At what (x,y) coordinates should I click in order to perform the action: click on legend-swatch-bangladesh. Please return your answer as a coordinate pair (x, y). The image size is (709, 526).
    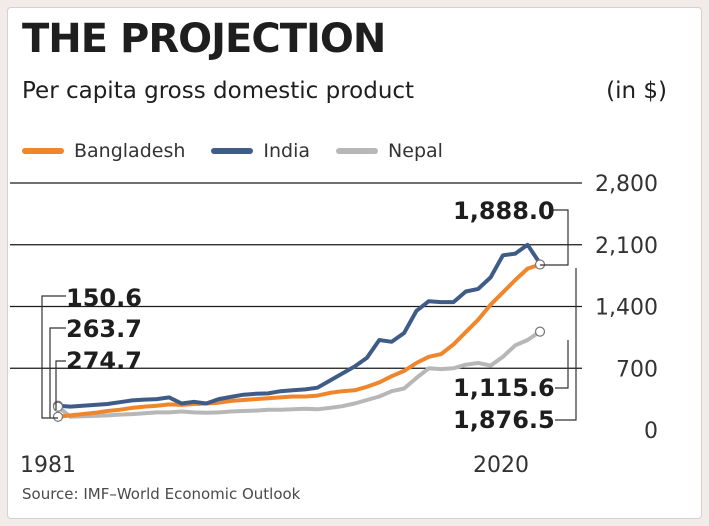
    Looking at the image, I should click on (43, 151).